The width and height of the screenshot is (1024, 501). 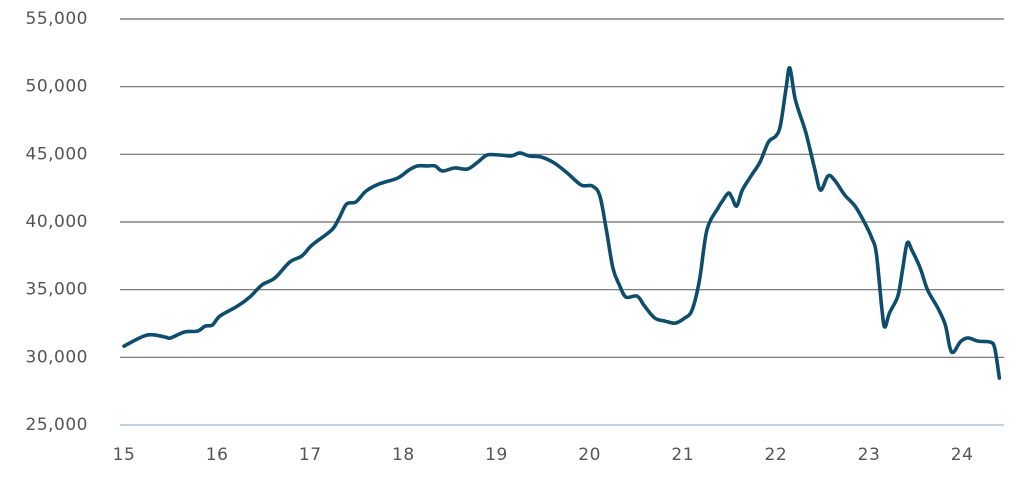 What do you see at coordinates (217, 455) in the screenshot?
I see `x-tick-label: 16` at bounding box center [217, 455].